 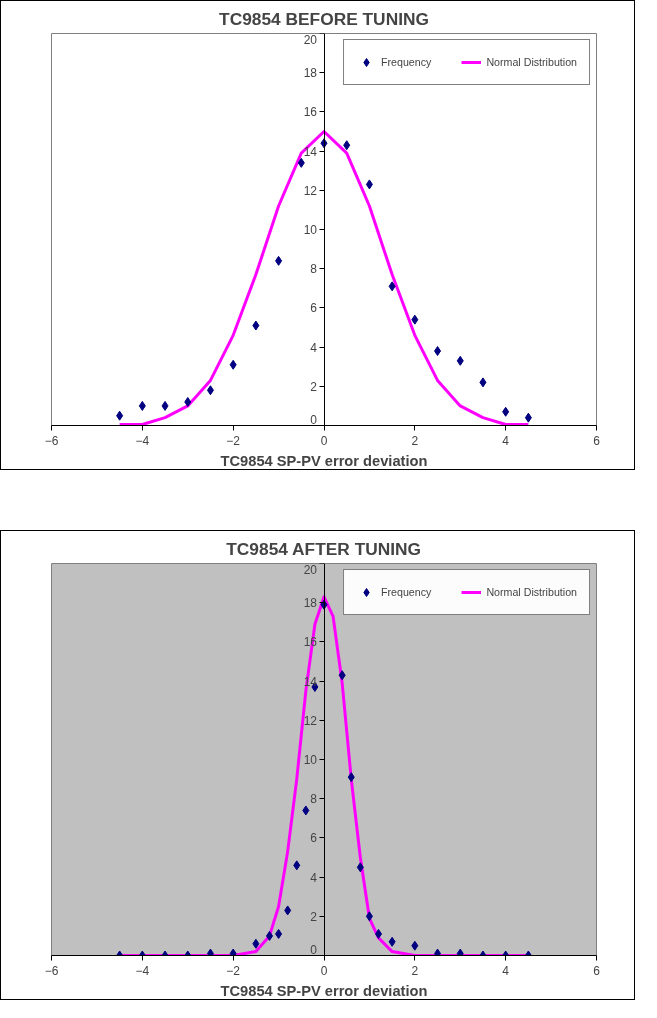 I want to click on chart-title: TC9854 AFTER TUNING, so click(x=324, y=548).